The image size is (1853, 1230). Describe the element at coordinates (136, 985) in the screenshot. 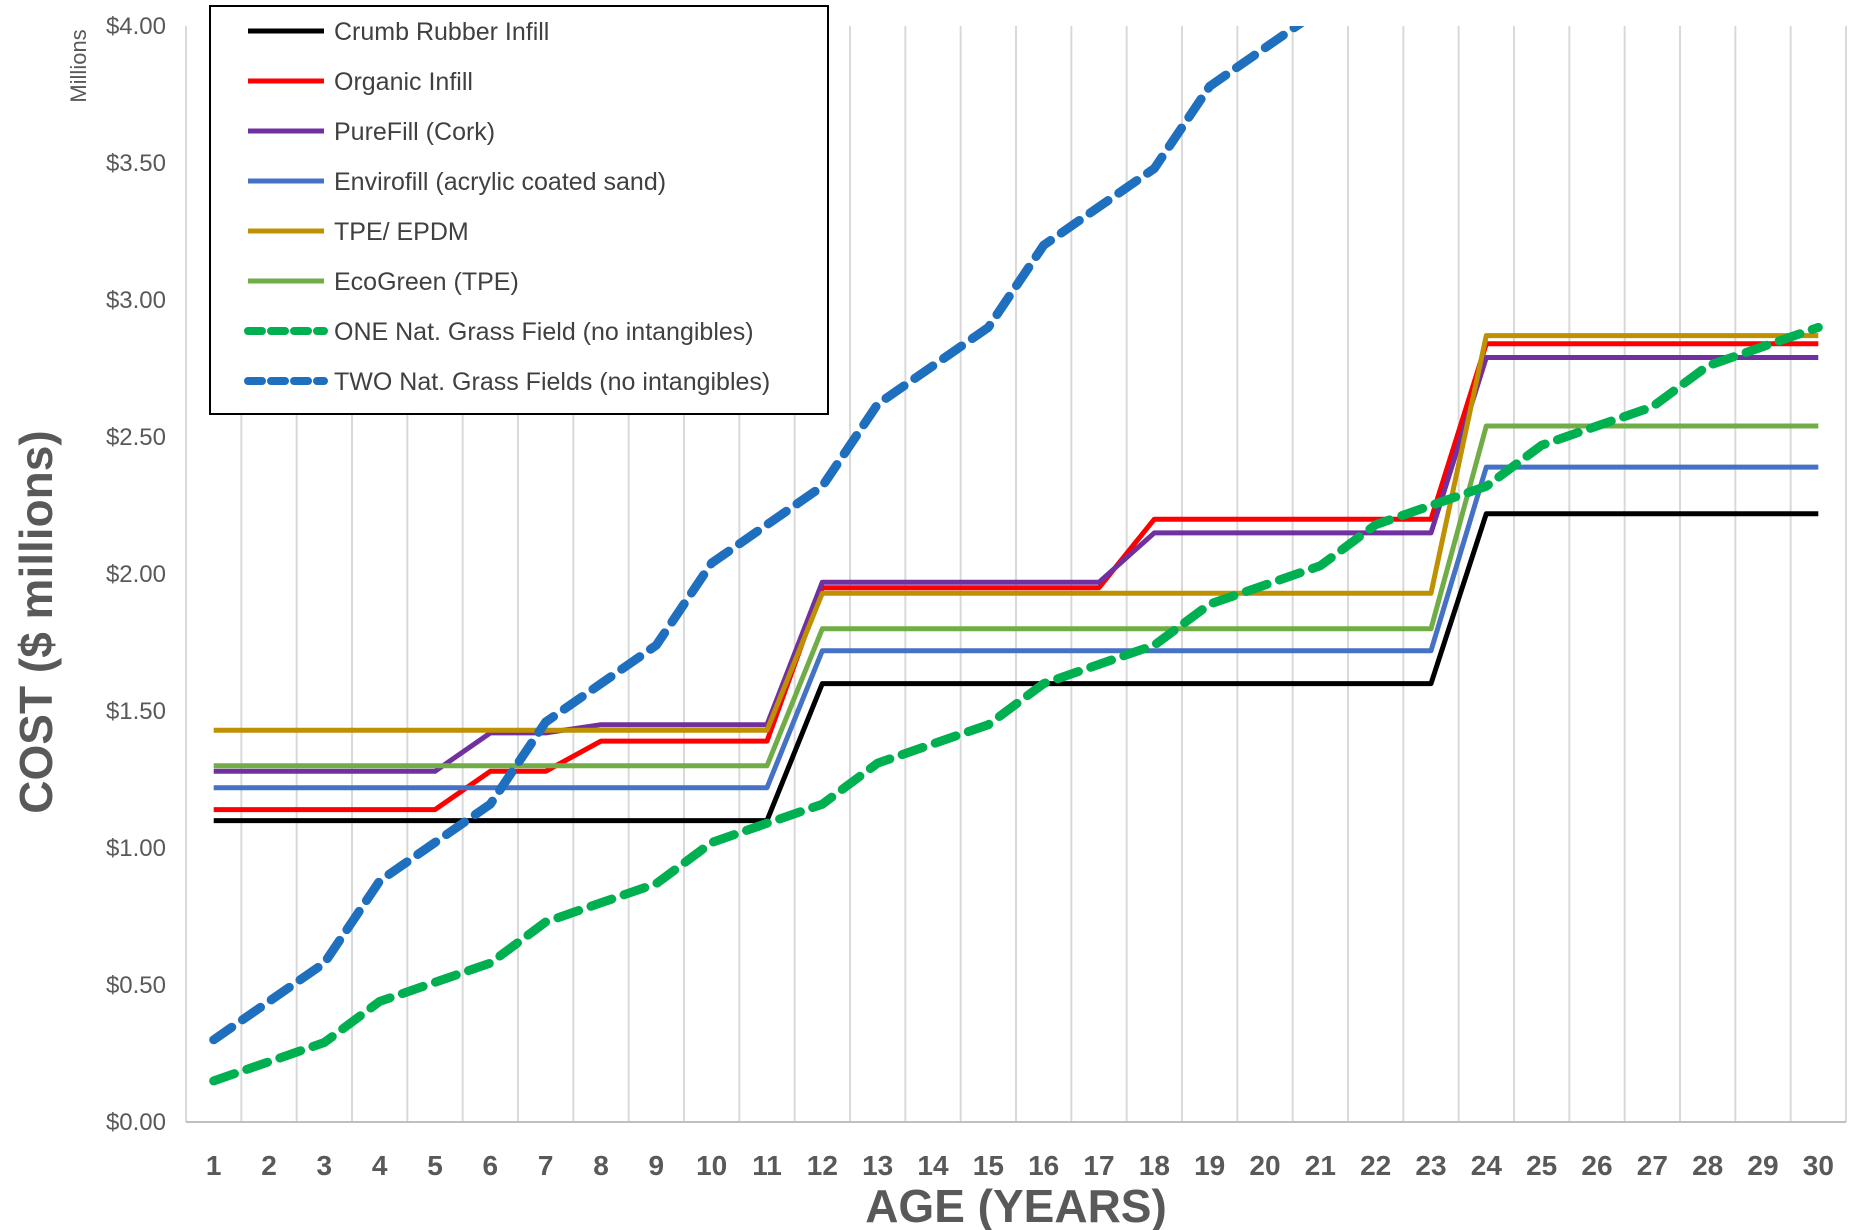

I see `y-tick-label: $0.50` at that location.